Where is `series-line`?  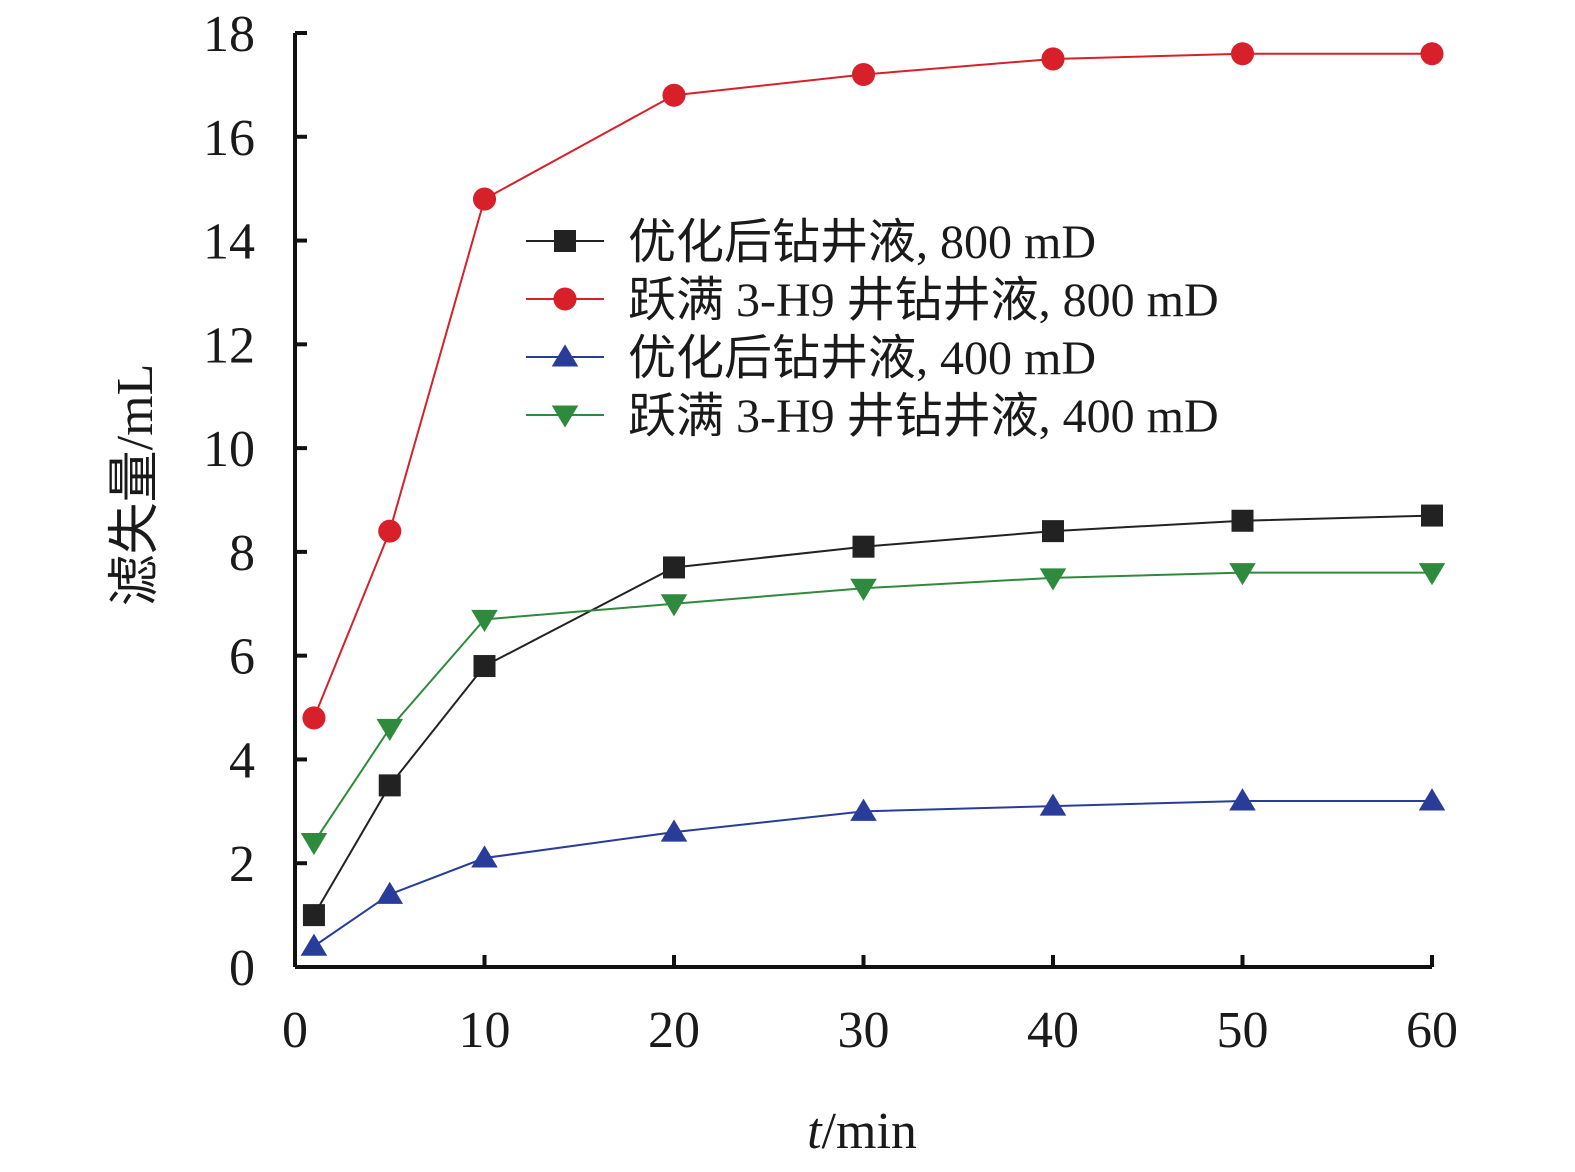
series-line is located at coordinates (872, 873).